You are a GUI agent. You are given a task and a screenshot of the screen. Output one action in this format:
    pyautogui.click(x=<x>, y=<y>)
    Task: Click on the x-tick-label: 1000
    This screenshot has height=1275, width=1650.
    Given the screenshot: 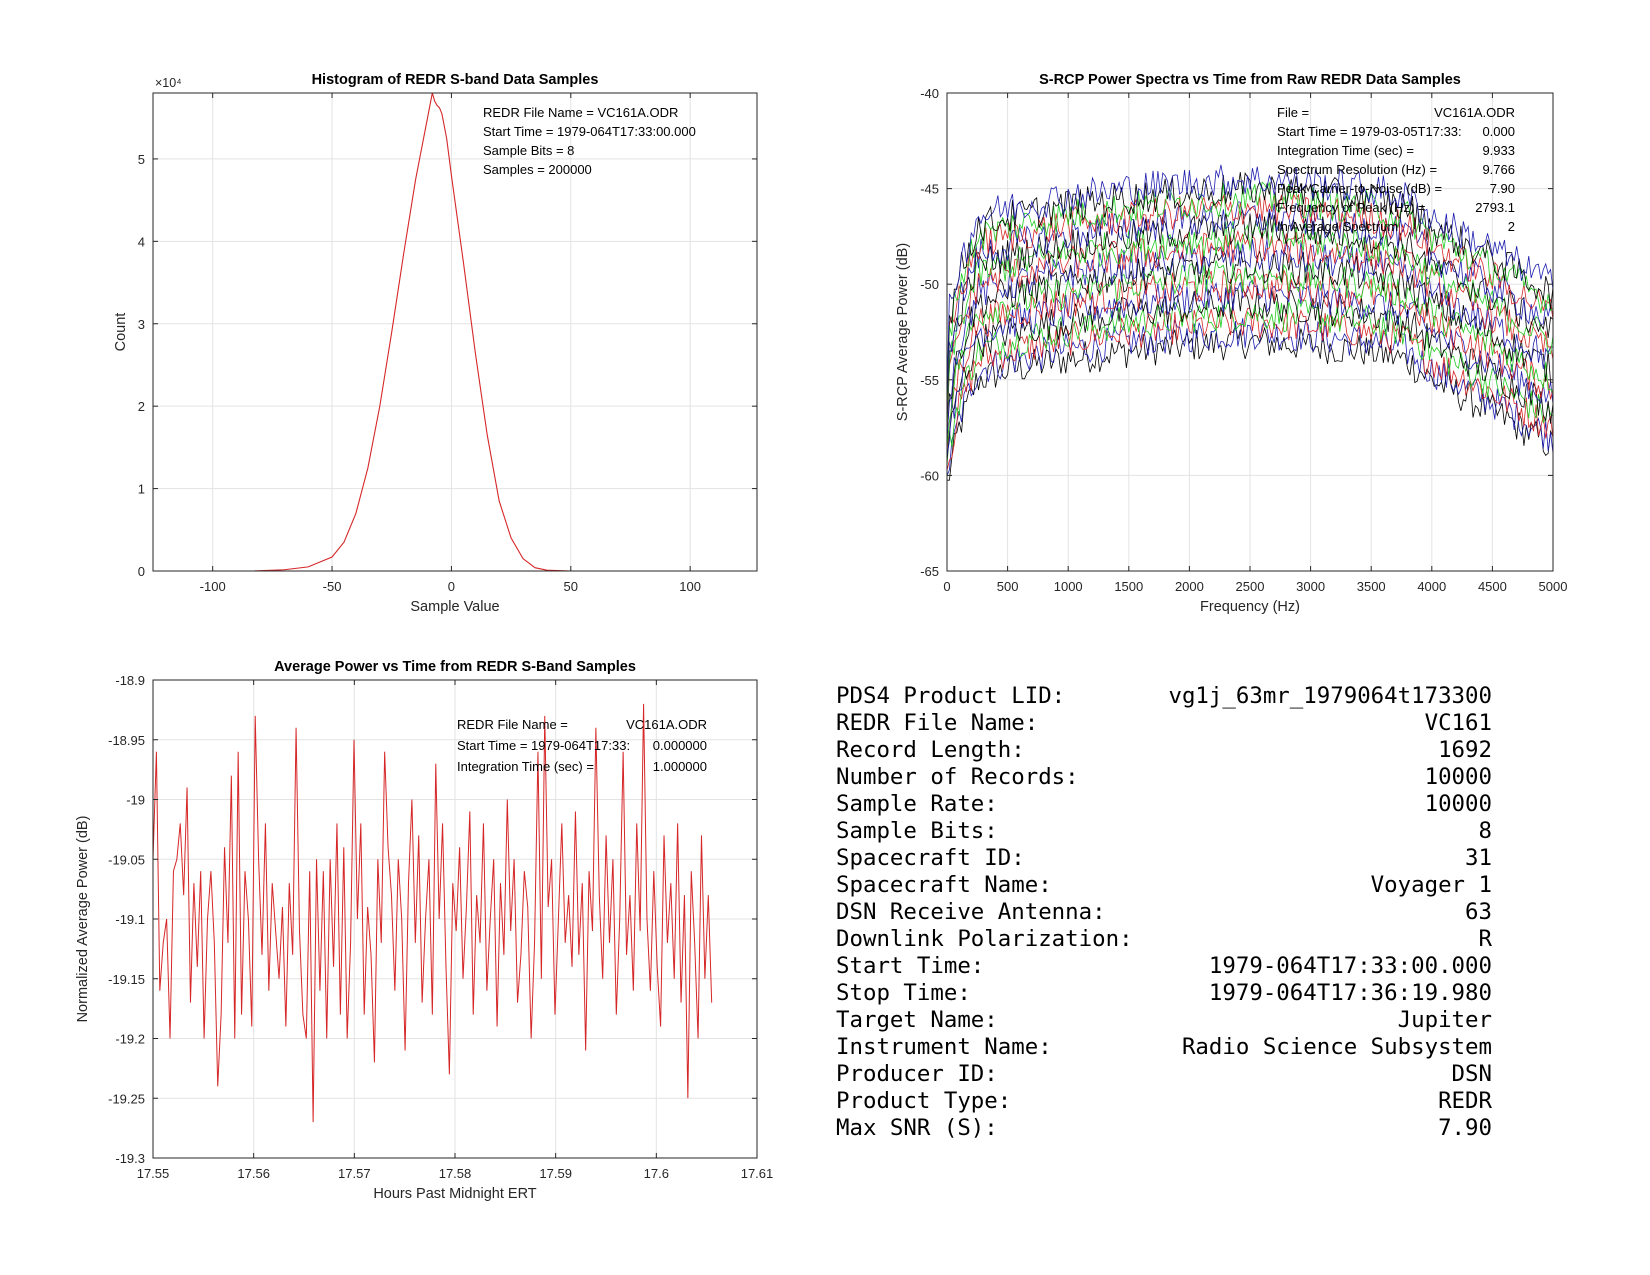 What is the action you would take?
    pyautogui.click(x=1068, y=586)
    